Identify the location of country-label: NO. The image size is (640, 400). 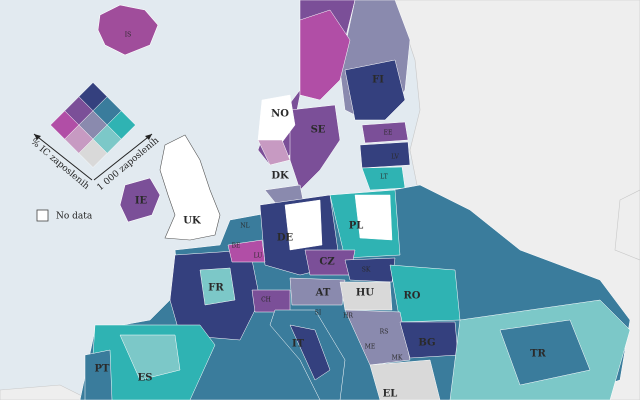
(280, 114).